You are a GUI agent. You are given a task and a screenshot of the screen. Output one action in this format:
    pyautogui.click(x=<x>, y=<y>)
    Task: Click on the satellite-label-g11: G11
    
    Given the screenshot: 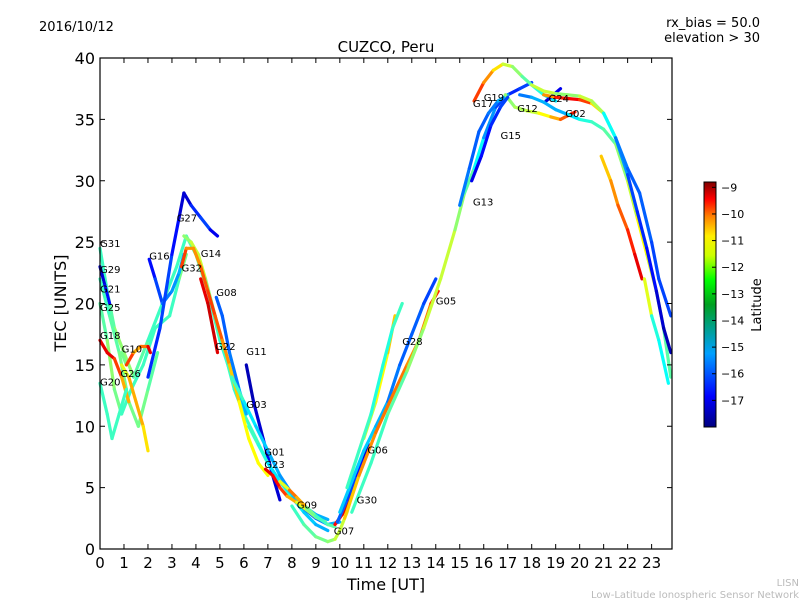 What is the action you would take?
    pyautogui.click(x=256, y=352)
    